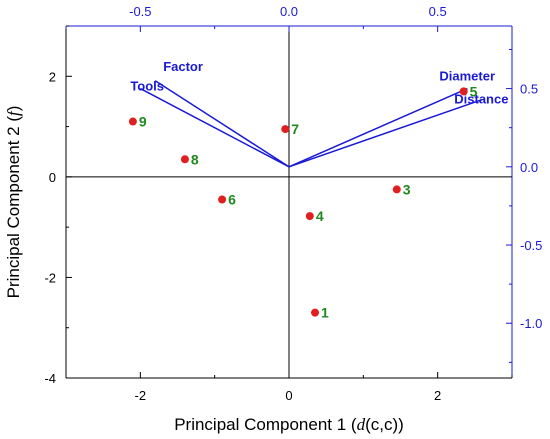 This screenshot has height=439, width=550. I want to click on score-label-4: 4, so click(320, 216).